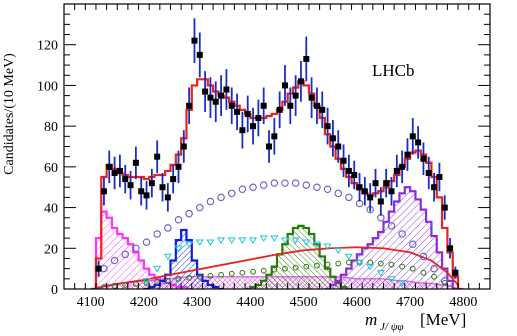 The width and height of the screenshot is (517, 336). I want to click on component-x4274-outline, so click(183, 258).